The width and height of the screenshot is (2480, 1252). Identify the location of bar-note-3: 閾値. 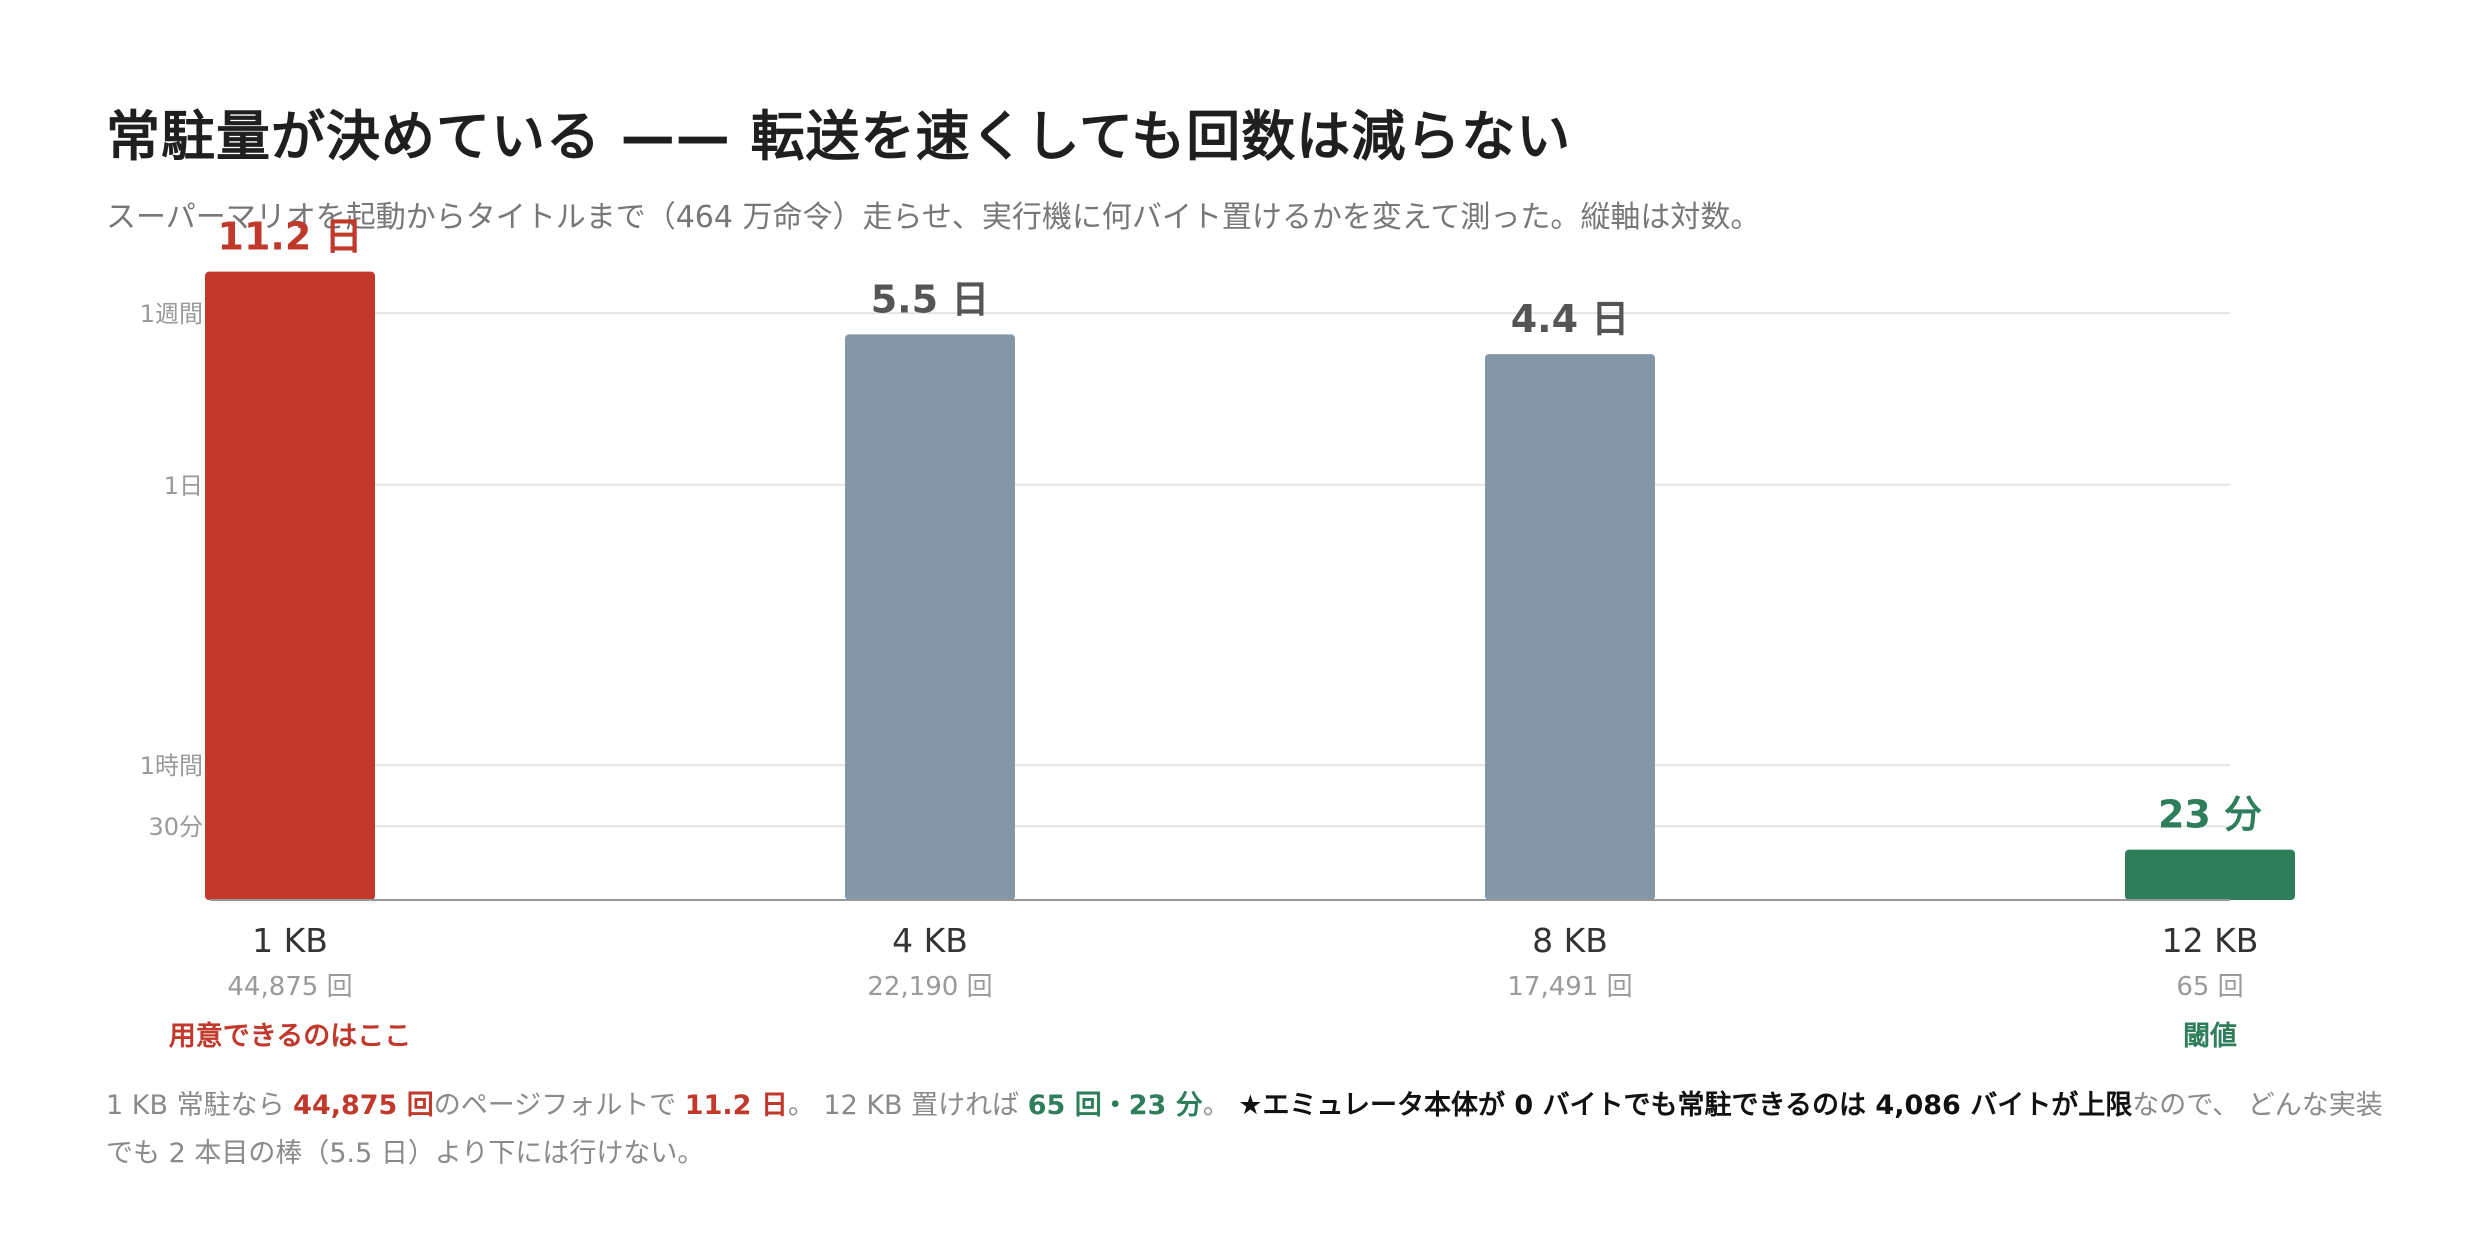
(2210, 1036).